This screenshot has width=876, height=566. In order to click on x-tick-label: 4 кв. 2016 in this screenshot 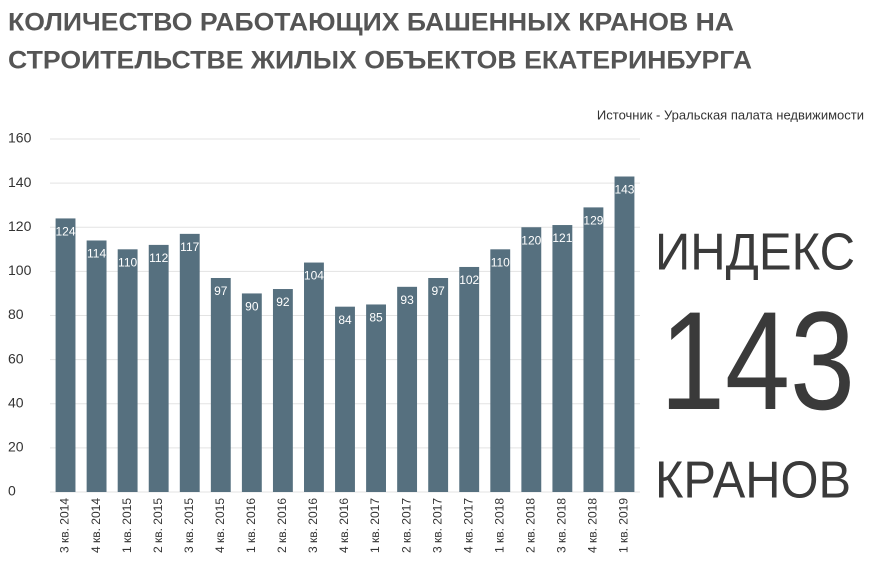, I will do `click(344, 525)`.